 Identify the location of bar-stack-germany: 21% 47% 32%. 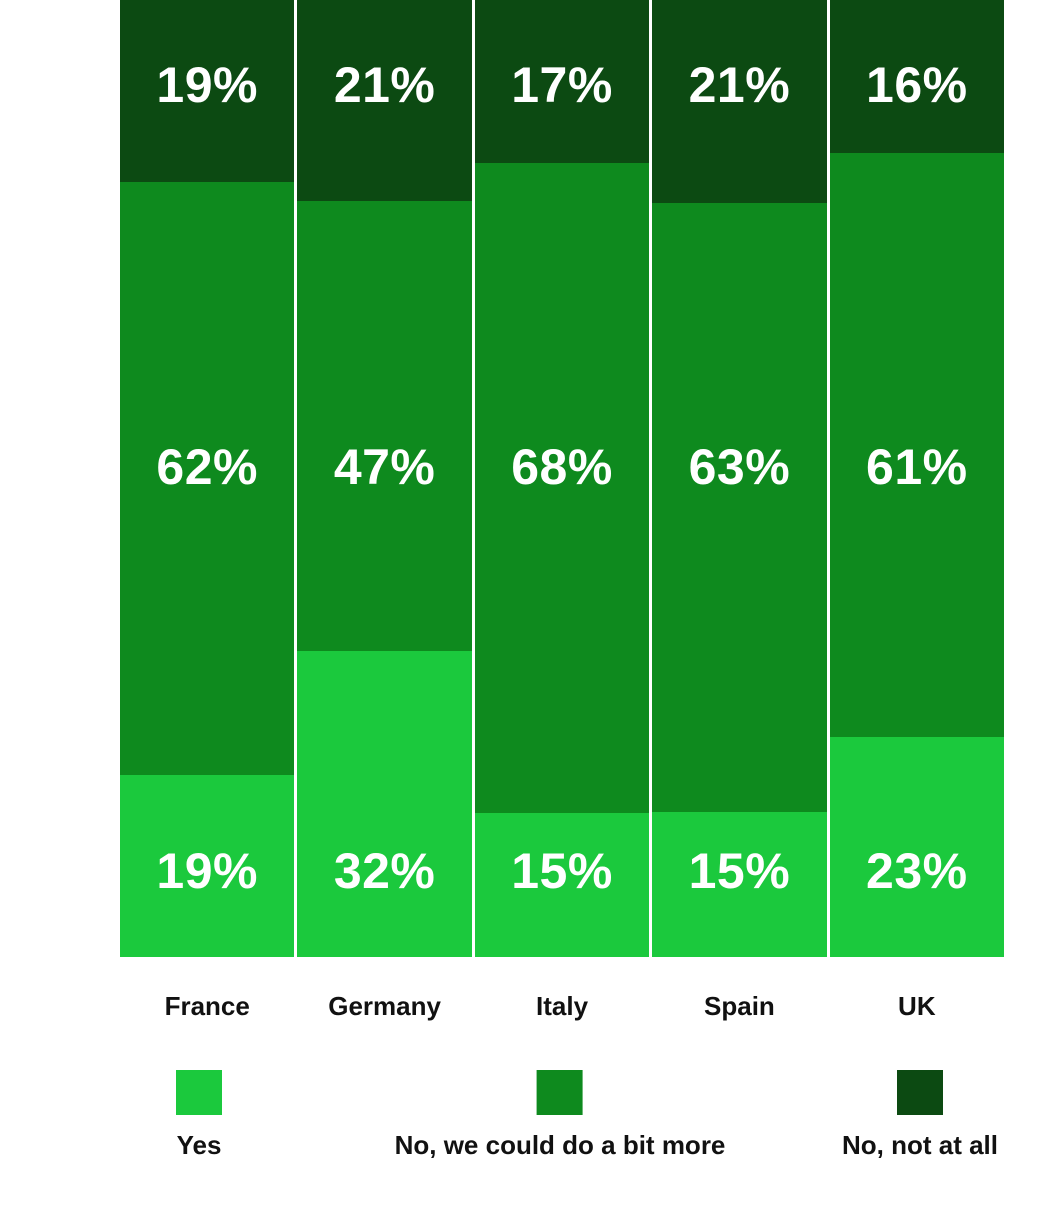
(384, 478).